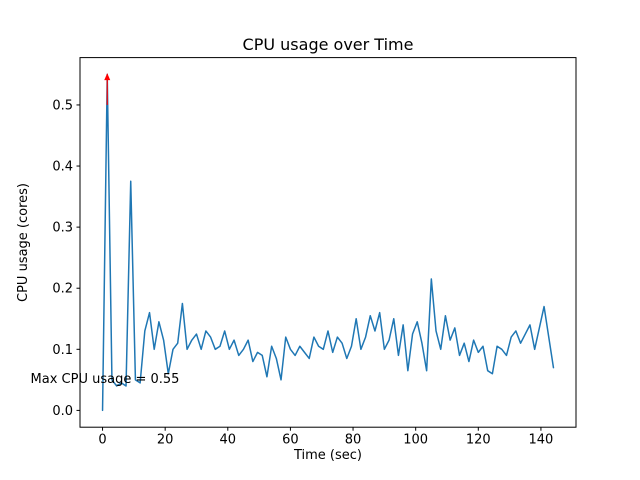 The width and height of the screenshot is (640, 480). I want to click on y-tick-label: 0.4, so click(62, 167).